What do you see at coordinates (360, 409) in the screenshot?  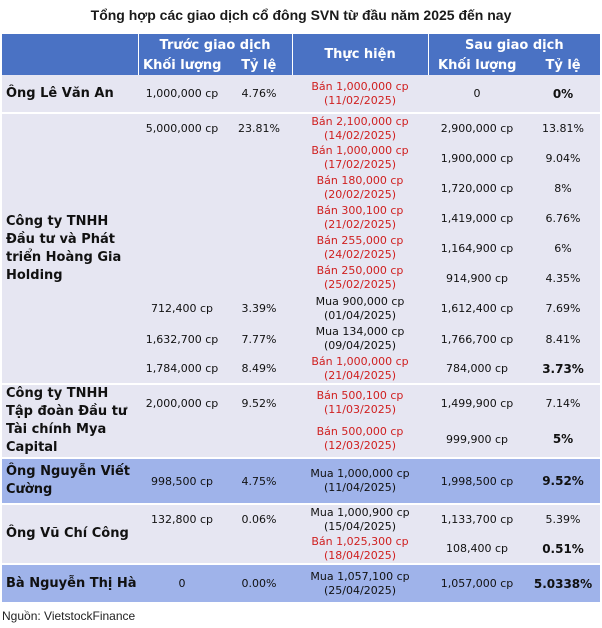 I see `transaction-date: (11/03/2025)` at bounding box center [360, 409].